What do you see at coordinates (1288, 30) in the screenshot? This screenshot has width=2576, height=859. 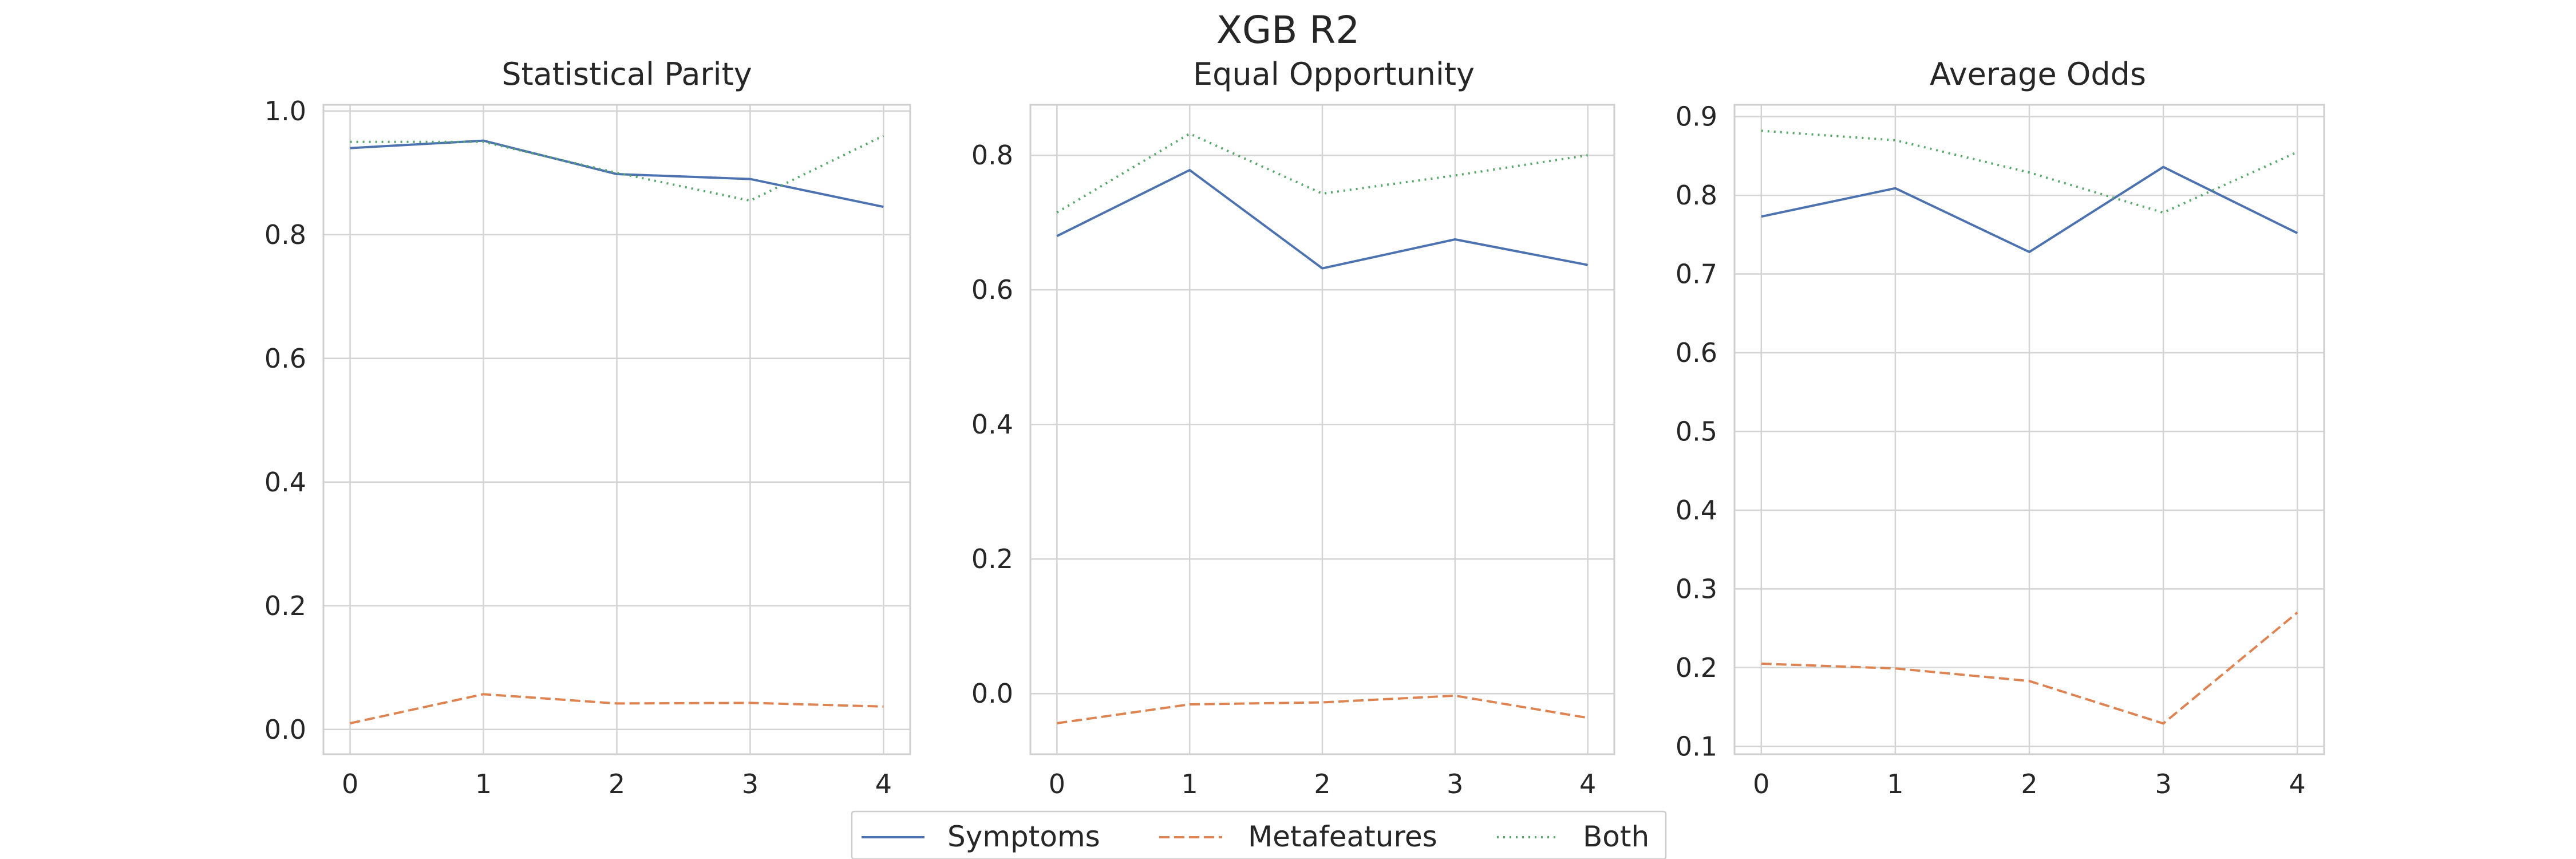 I see `figure-title: XGB R2` at bounding box center [1288, 30].